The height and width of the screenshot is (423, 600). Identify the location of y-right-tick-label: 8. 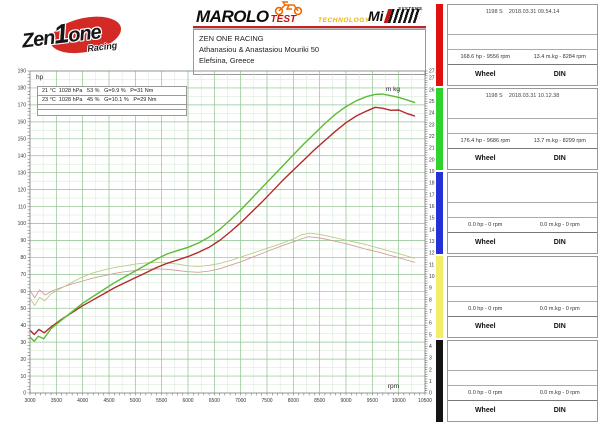
(430, 300).